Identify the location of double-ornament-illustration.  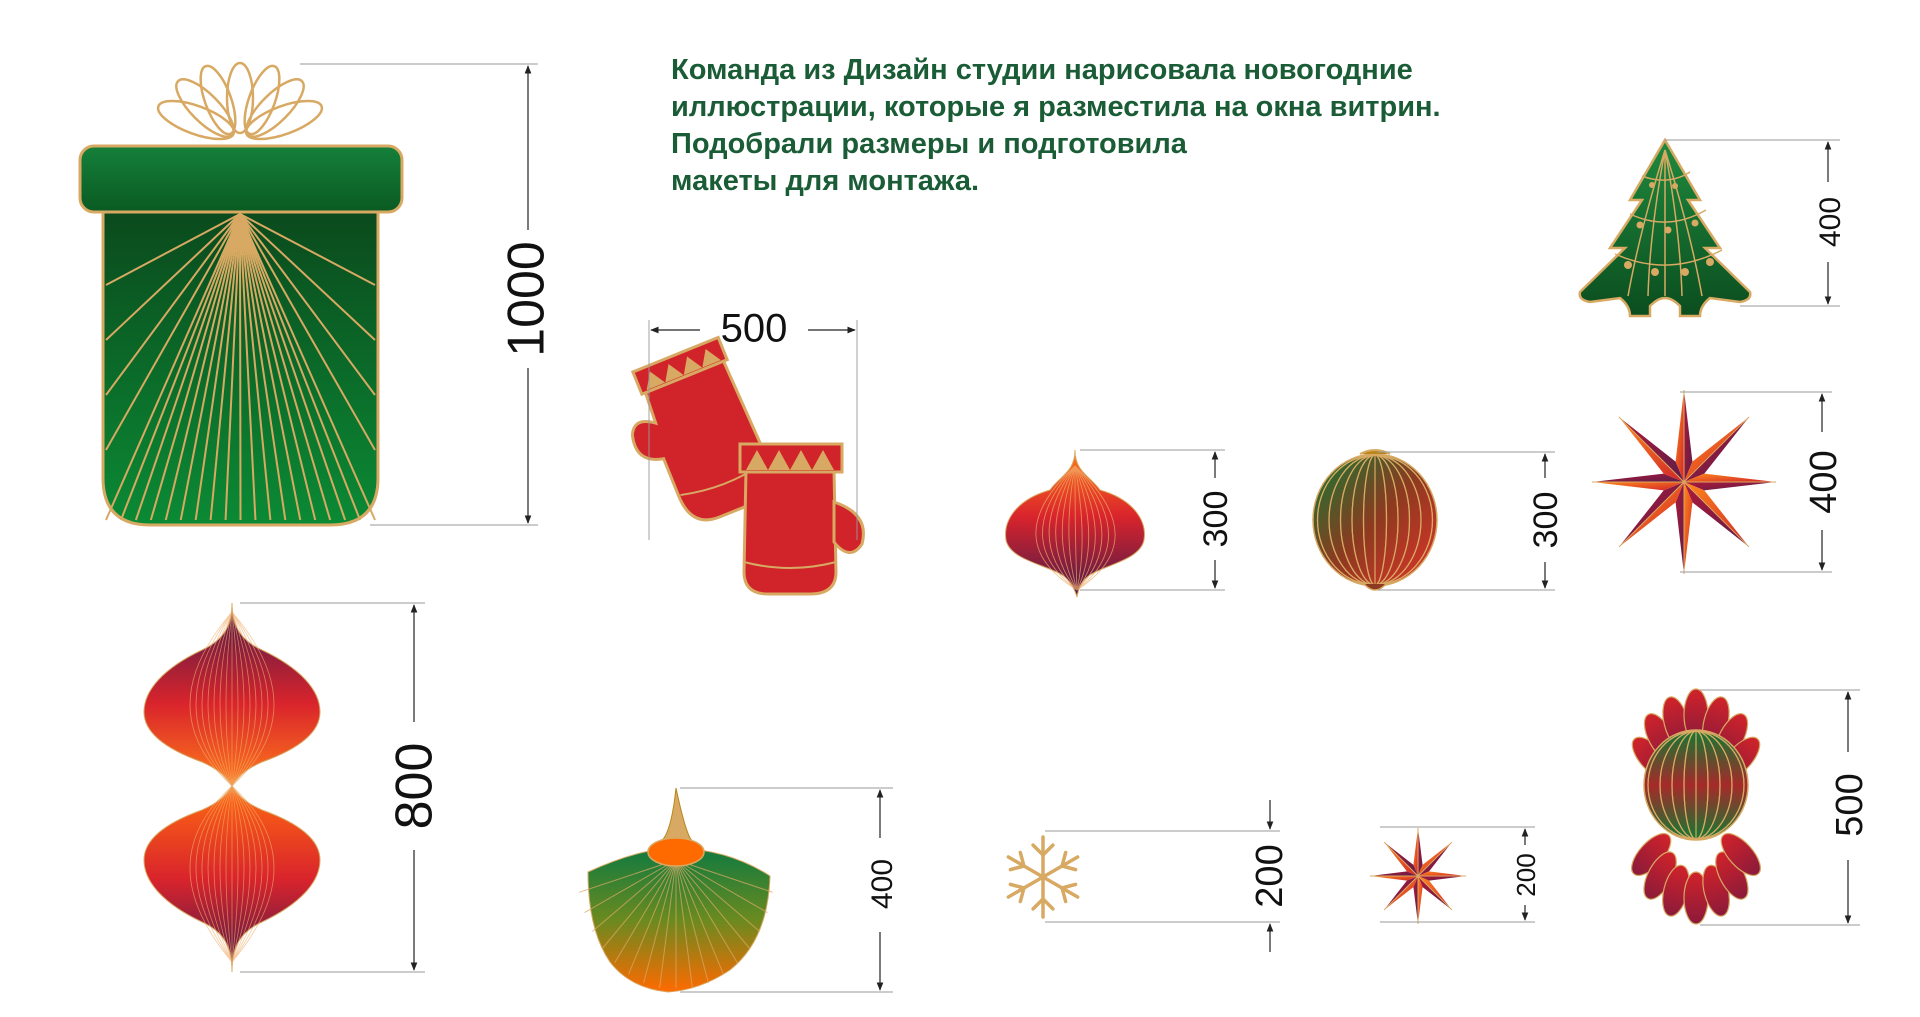
(232, 787).